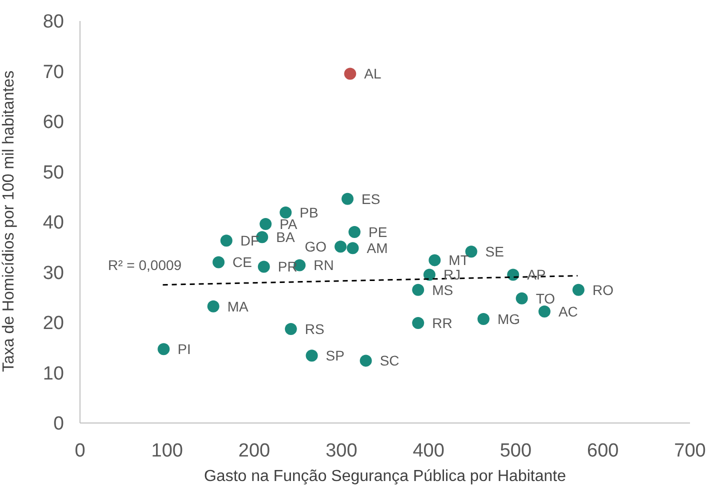 This screenshot has height=493, width=715. What do you see at coordinates (289, 224) in the screenshot?
I see `annotation: PA` at bounding box center [289, 224].